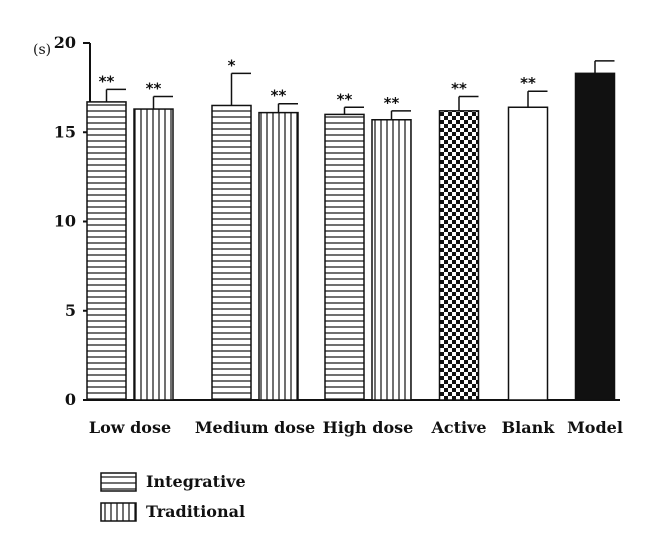  Describe the element at coordinates (459, 255) in the screenshot. I see `bar-active` at that location.